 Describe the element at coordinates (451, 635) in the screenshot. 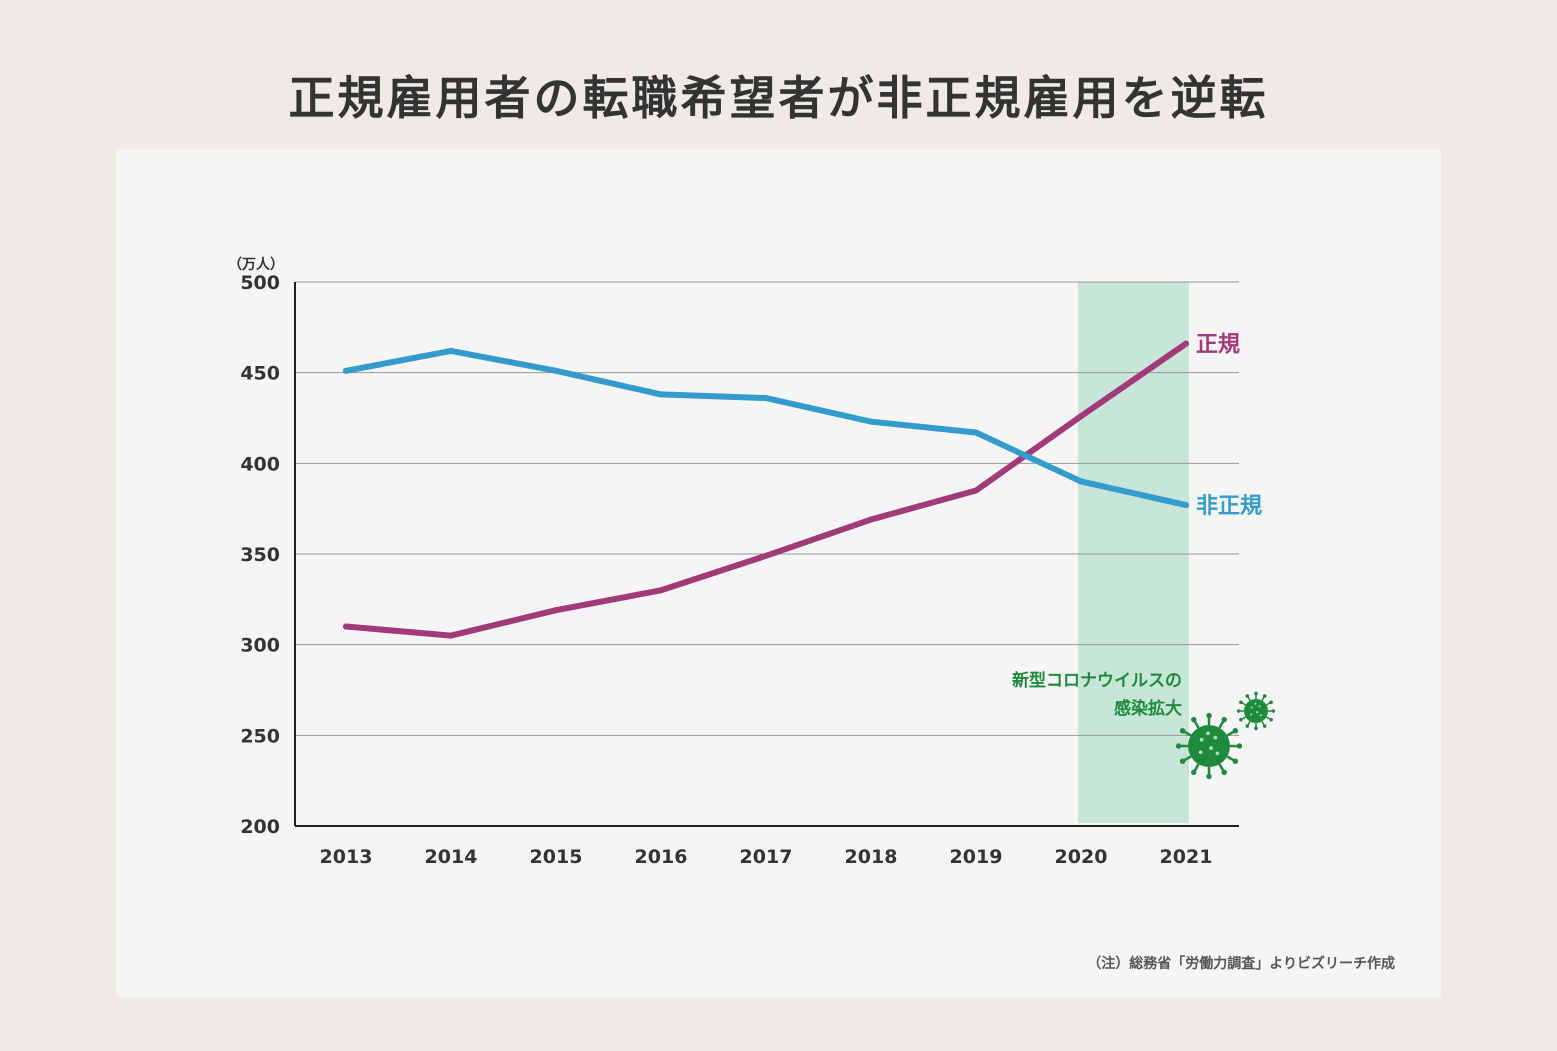

I see `data-point-0-2014` at that location.